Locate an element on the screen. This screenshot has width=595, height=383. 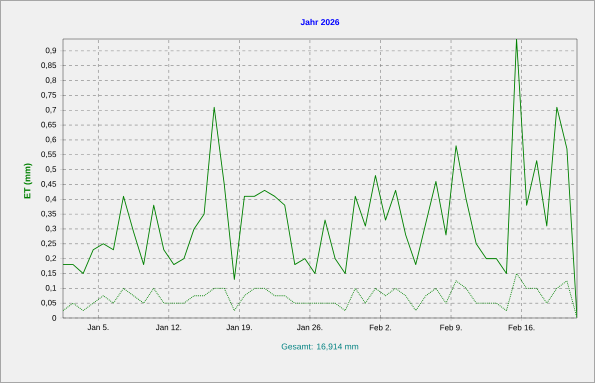
chart-title: Jahr 2026 is located at coordinates (320, 22).